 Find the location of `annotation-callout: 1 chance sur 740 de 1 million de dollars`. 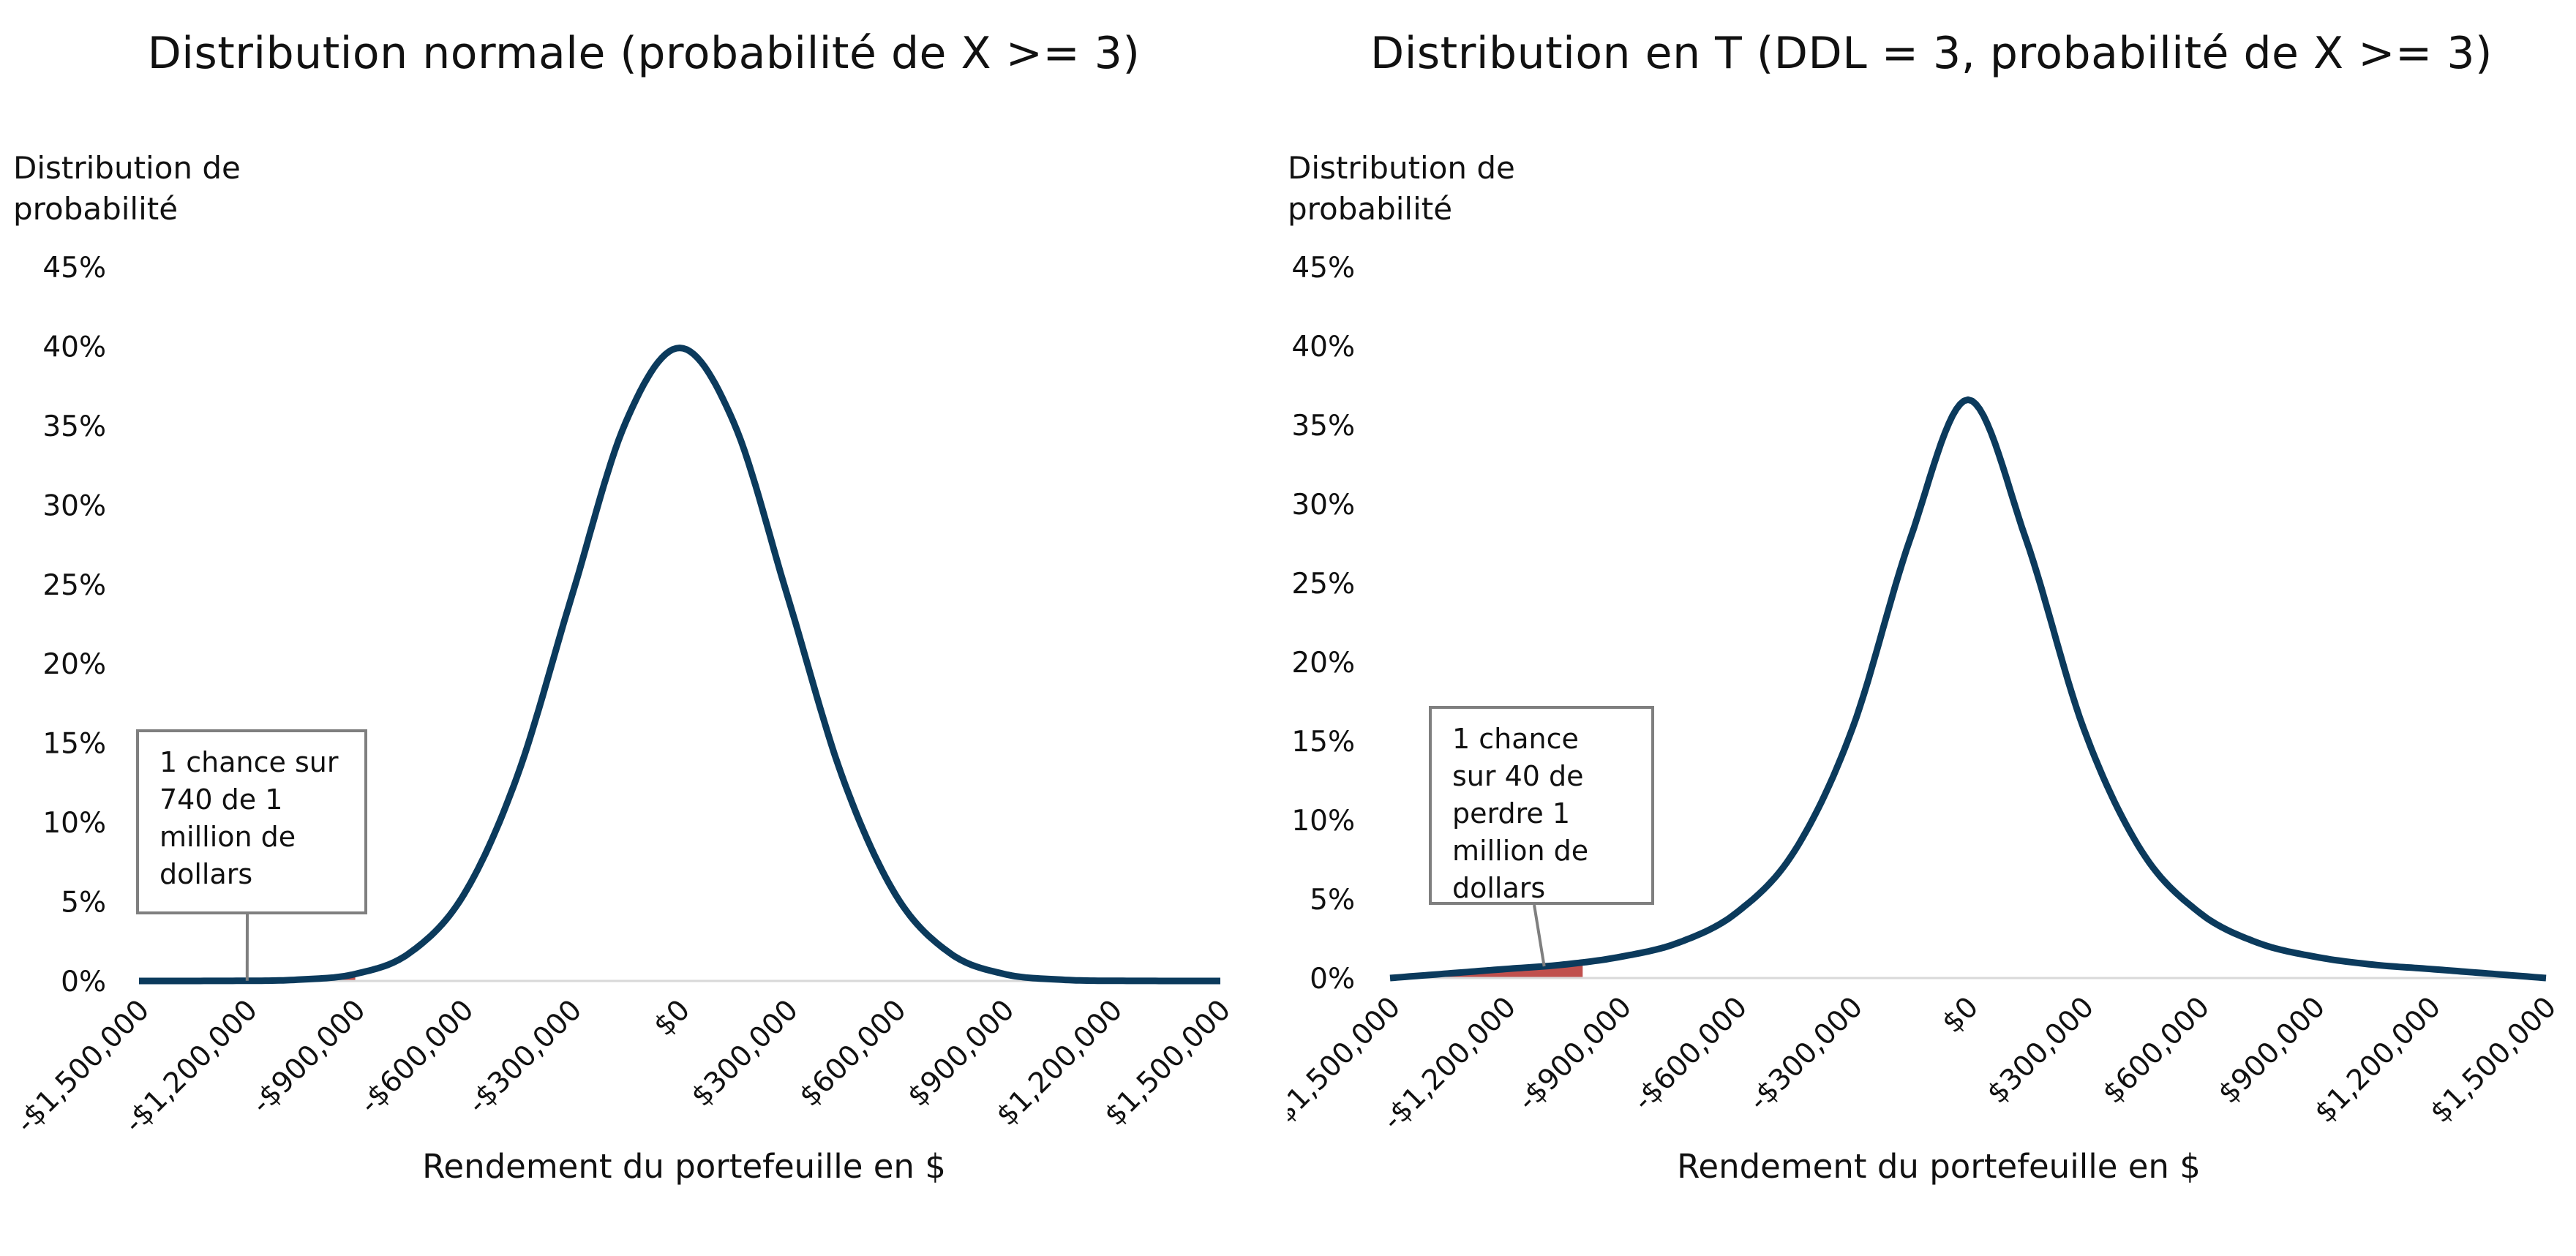

annotation-callout: 1 chance sur 740 de 1 million de dollars is located at coordinates (251, 821).